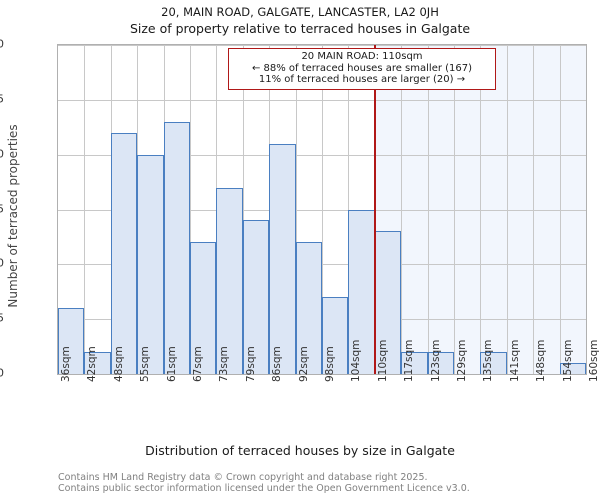  What do you see at coordinates (13, 216) in the screenshot?
I see `y-axis-label: Number of terraced properties` at bounding box center [13, 216].